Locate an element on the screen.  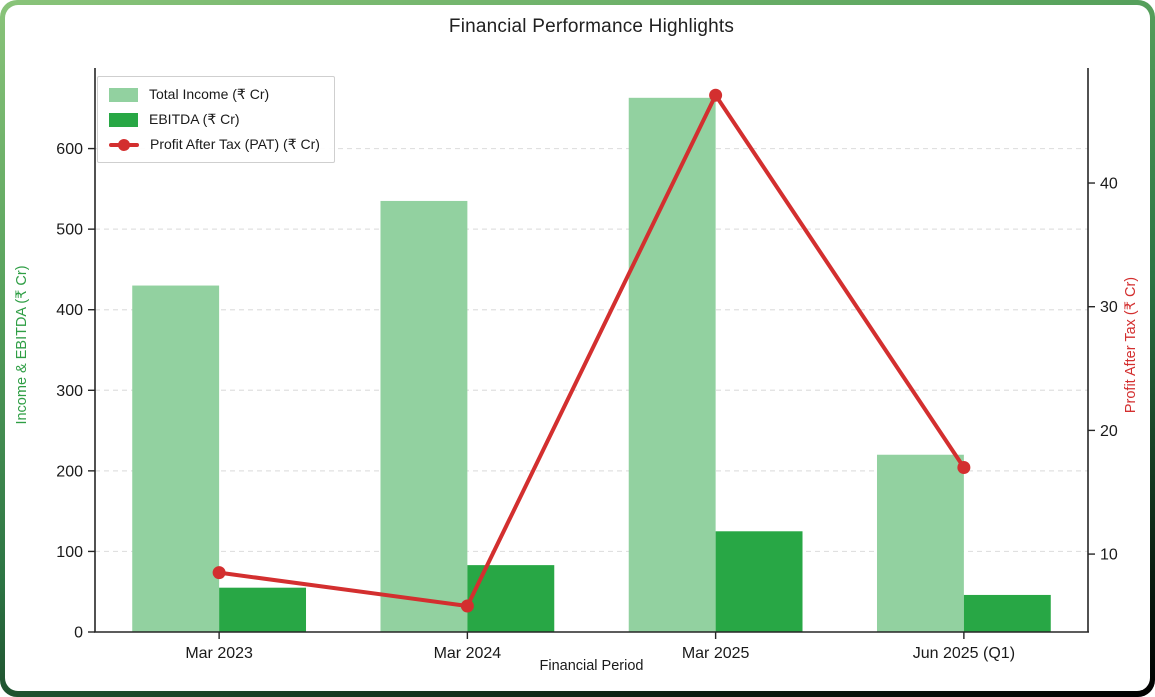
x-tick-label: Jun 2025 (Q1) is located at coordinates (964, 653).